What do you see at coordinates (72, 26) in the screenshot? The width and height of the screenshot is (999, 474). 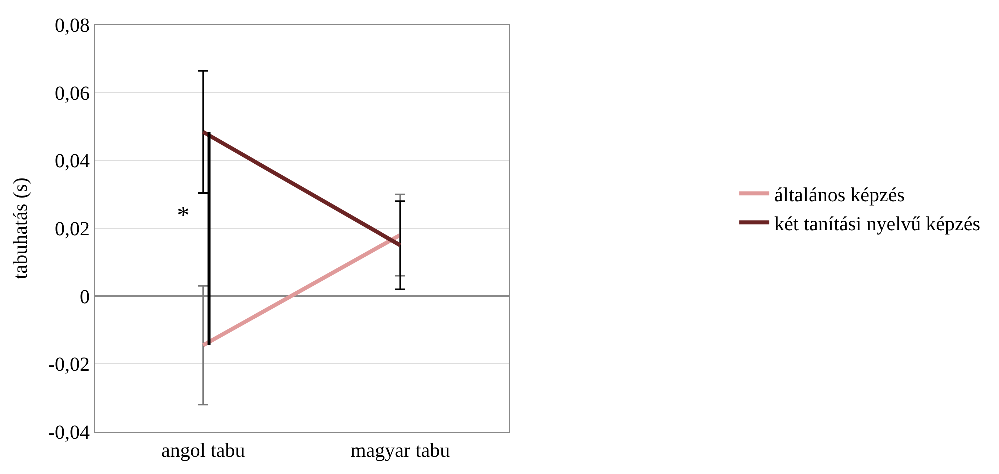 I see `y-tick-label: 0,08` at bounding box center [72, 26].